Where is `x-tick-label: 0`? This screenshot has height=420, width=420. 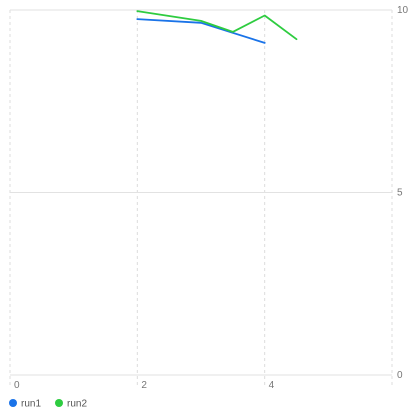
x-tick-label: 0 is located at coordinates (17, 385).